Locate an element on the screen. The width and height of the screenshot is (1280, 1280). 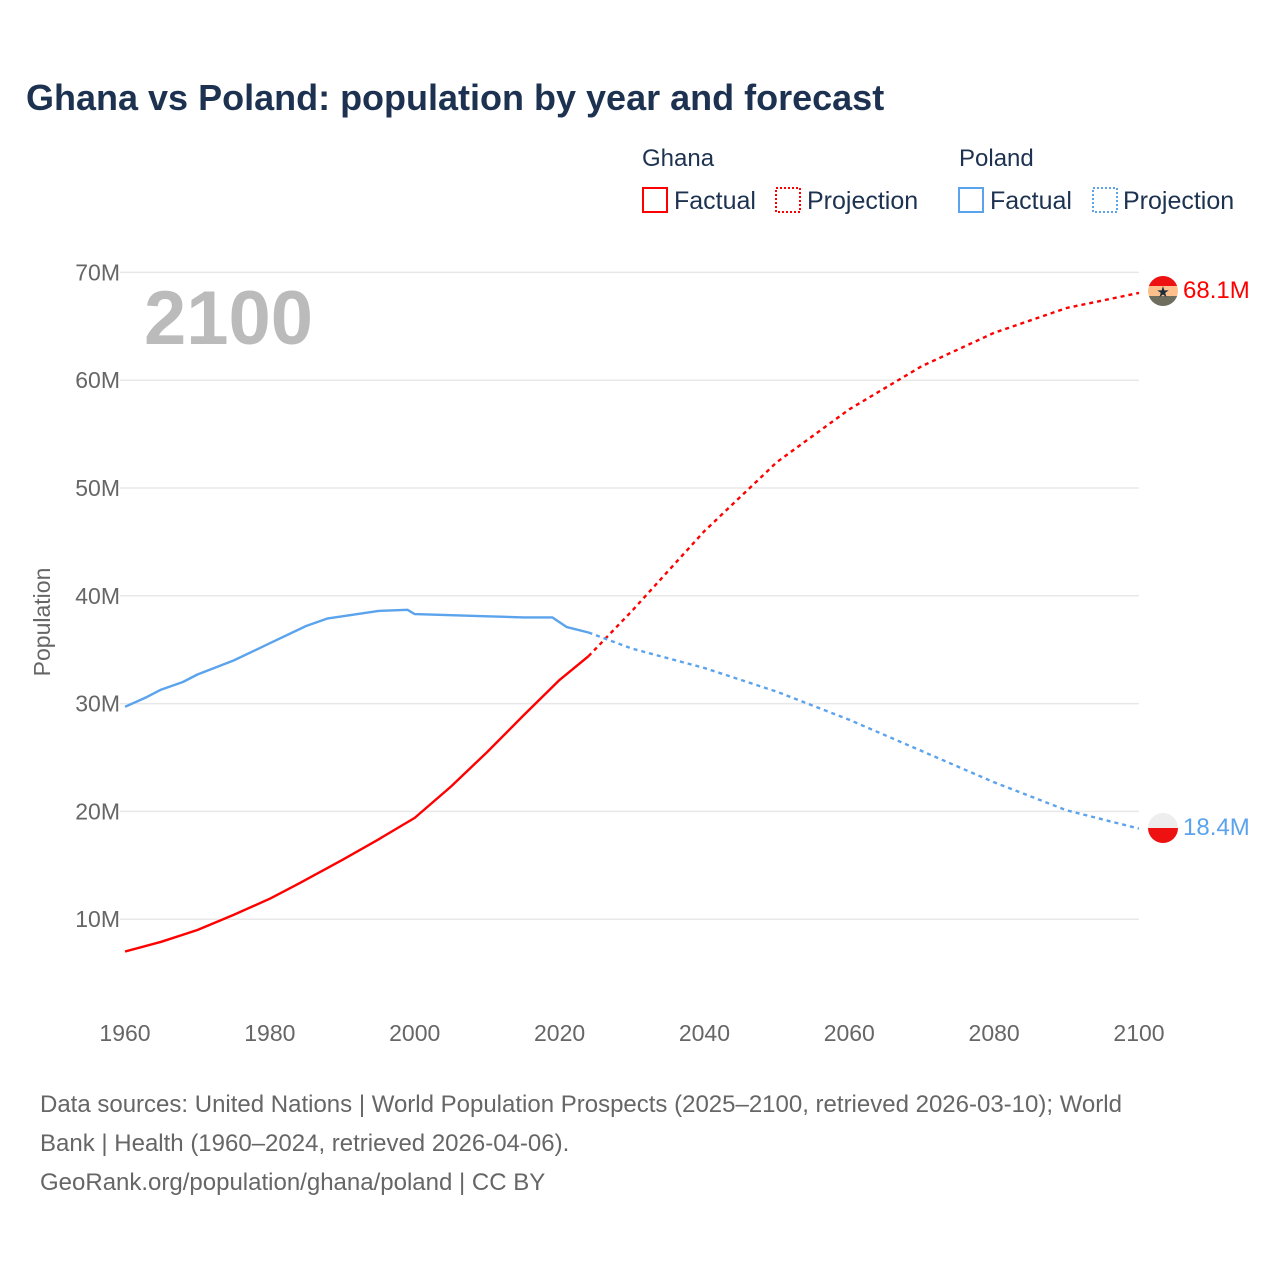
poland-end-value: 18.4M is located at coordinates (1216, 827).